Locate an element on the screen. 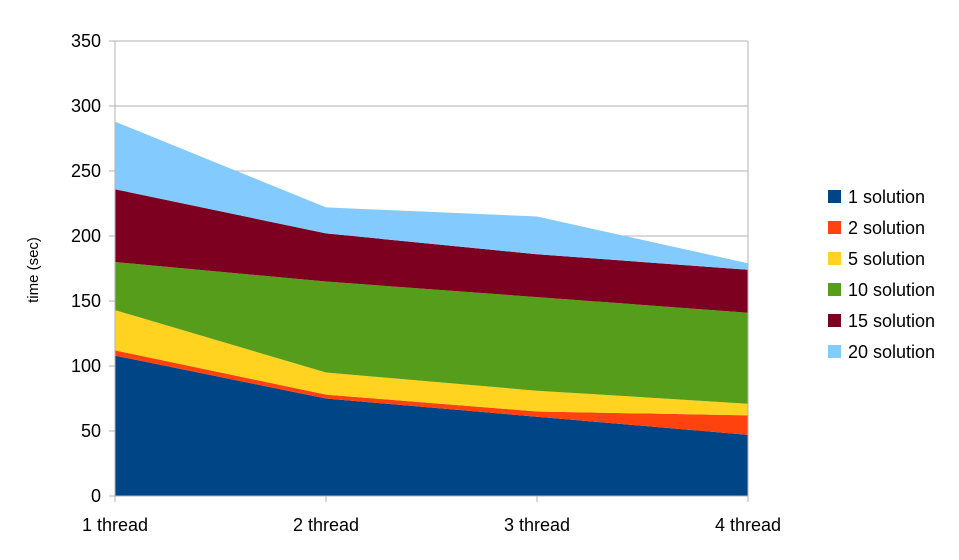  legend-item: 15 solution is located at coordinates (881, 321).